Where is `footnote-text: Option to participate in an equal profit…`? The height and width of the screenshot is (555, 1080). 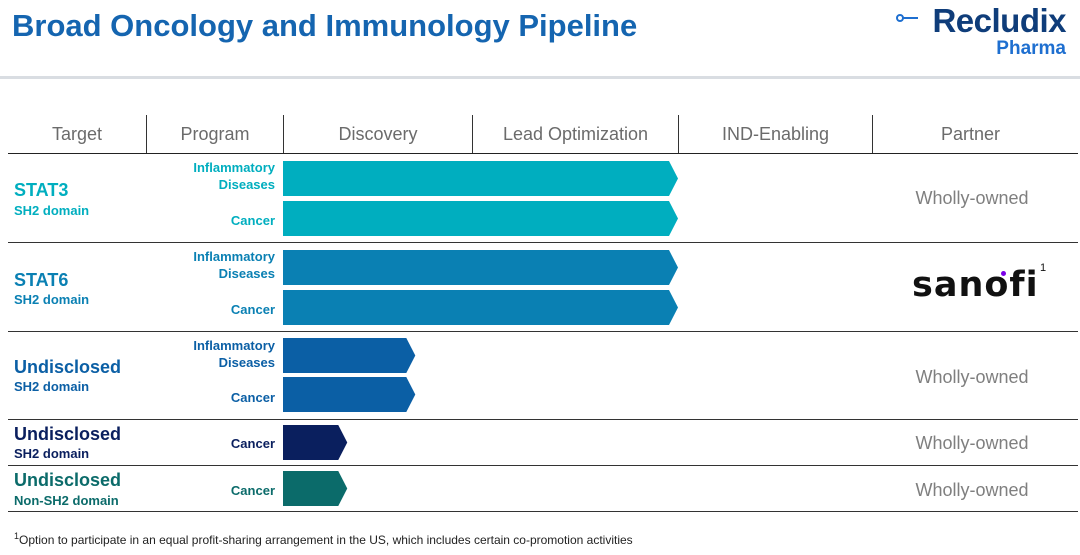
footnote-text: Option to participate in an equal profit… is located at coordinates (326, 540).